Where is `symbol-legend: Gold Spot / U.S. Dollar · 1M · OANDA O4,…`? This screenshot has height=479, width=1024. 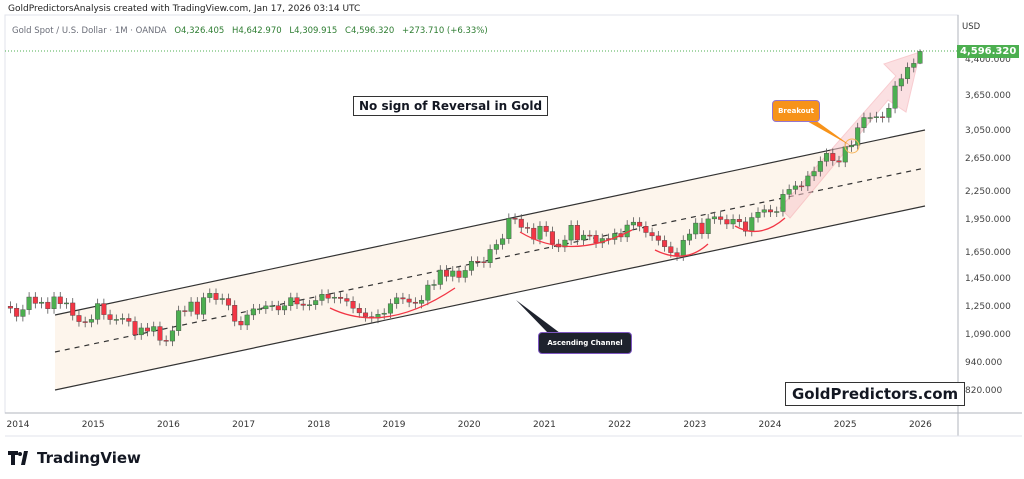
symbol-legend: Gold Spot / U.S. Dollar · 1M · OANDA O4,… is located at coordinates (250, 31).